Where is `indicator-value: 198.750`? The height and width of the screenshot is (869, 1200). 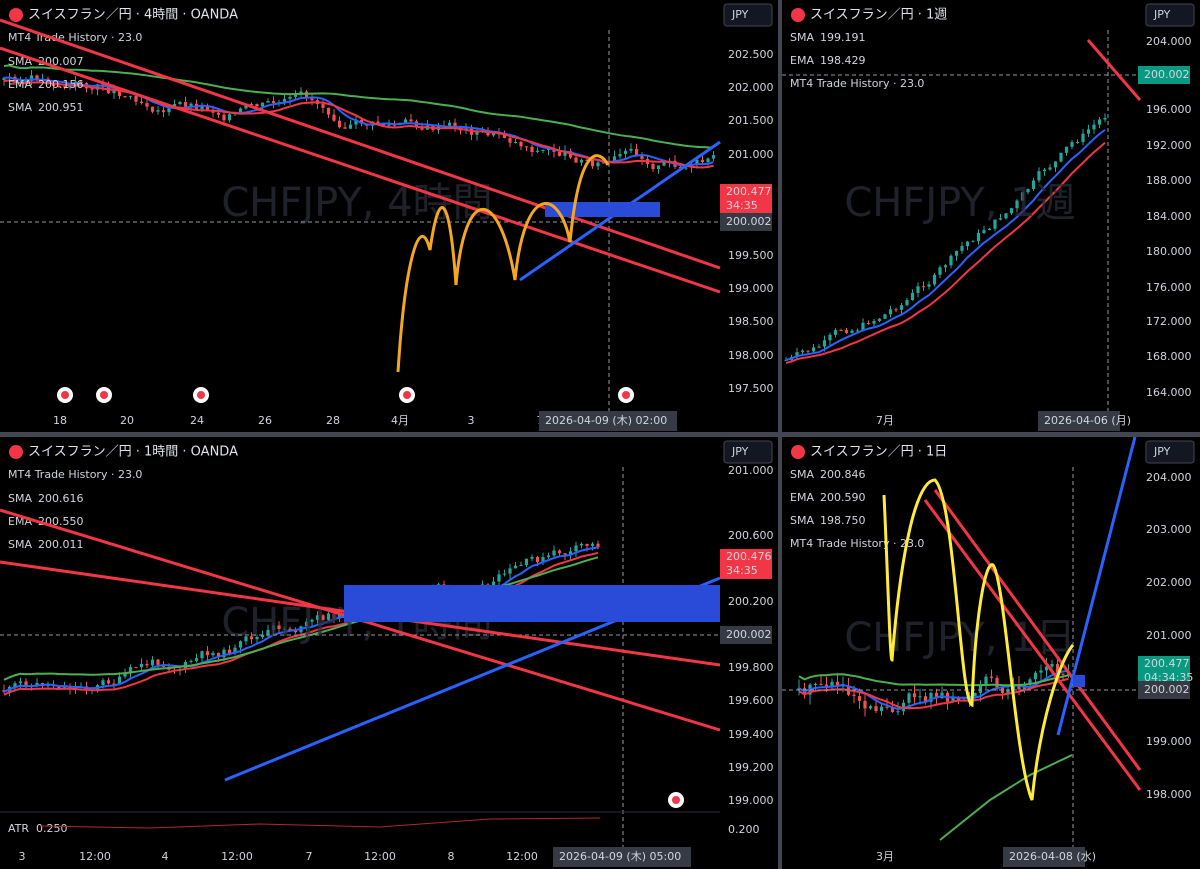 indicator-value: 198.750 is located at coordinates (843, 520).